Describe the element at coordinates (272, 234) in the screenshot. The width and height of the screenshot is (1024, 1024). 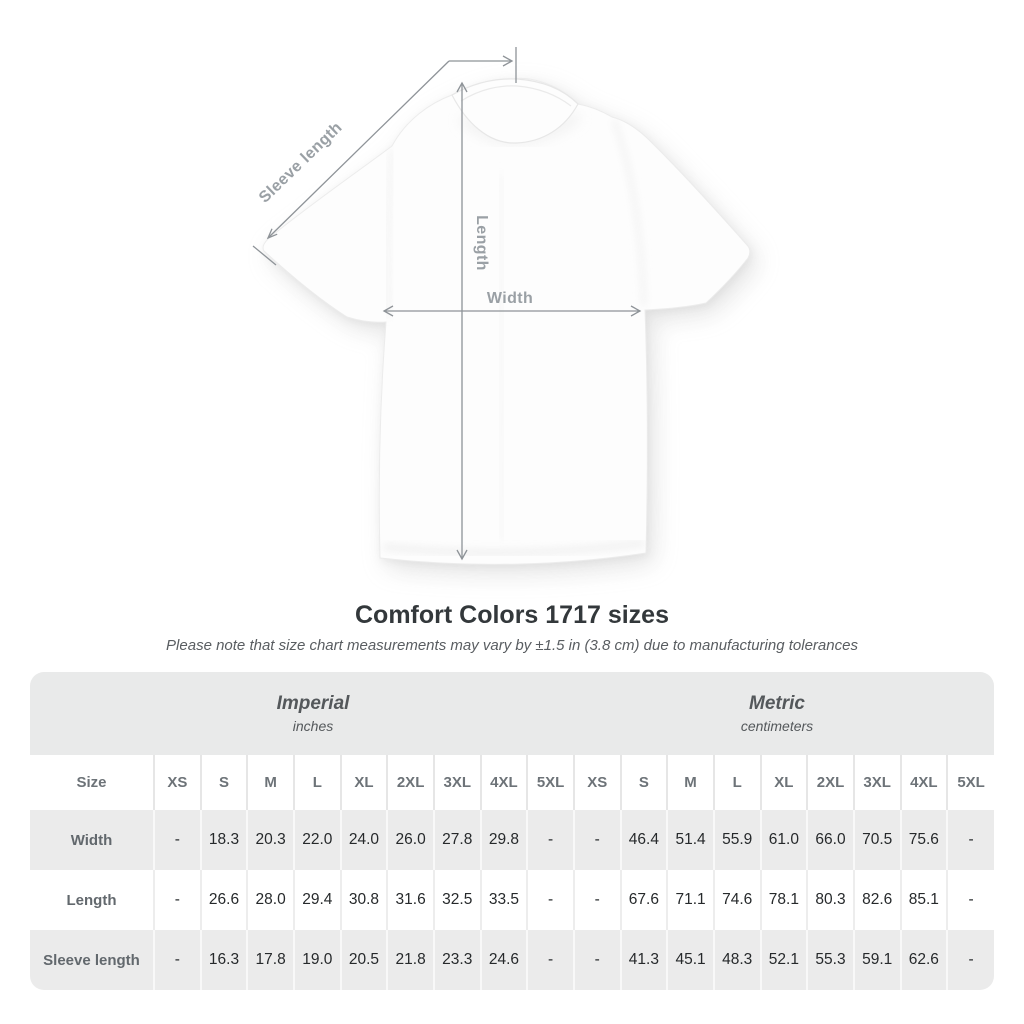
I see `sleeve-length-arrowhead-left` at that location.